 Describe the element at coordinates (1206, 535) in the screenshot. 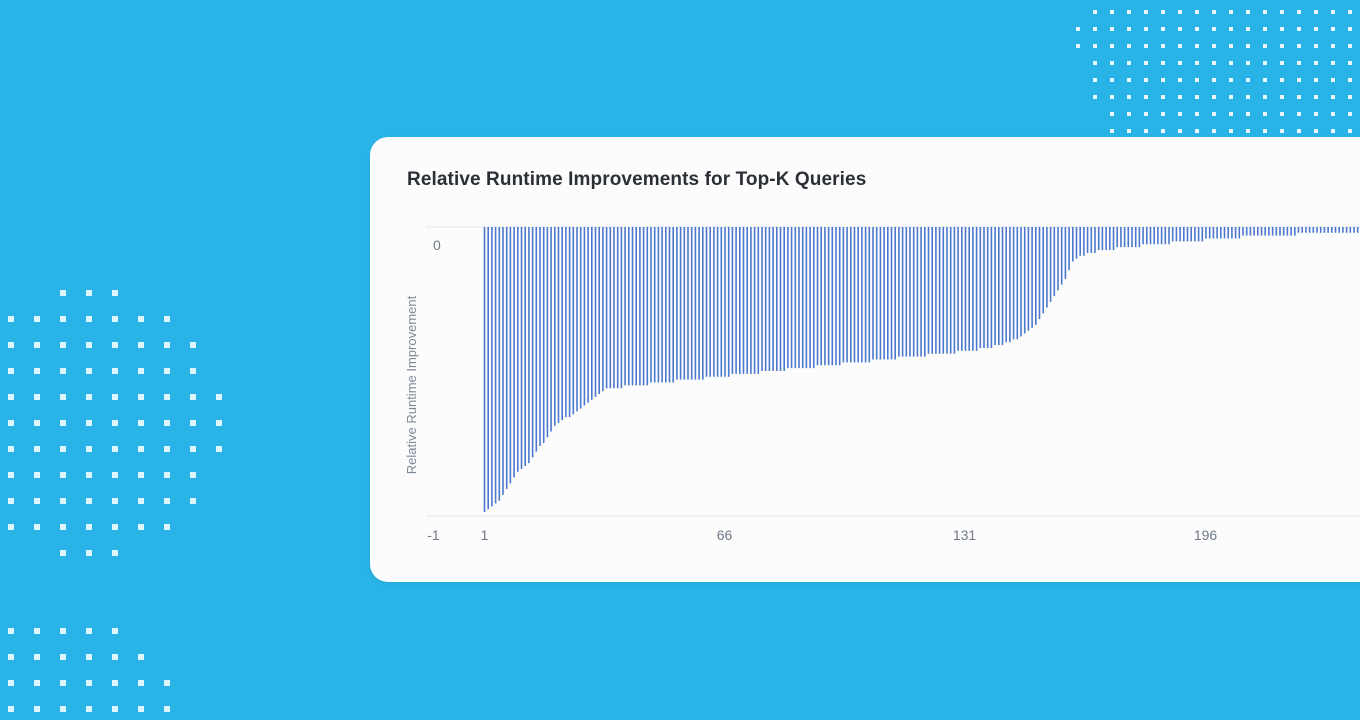

I see `x-tick-label: 196` at that location.